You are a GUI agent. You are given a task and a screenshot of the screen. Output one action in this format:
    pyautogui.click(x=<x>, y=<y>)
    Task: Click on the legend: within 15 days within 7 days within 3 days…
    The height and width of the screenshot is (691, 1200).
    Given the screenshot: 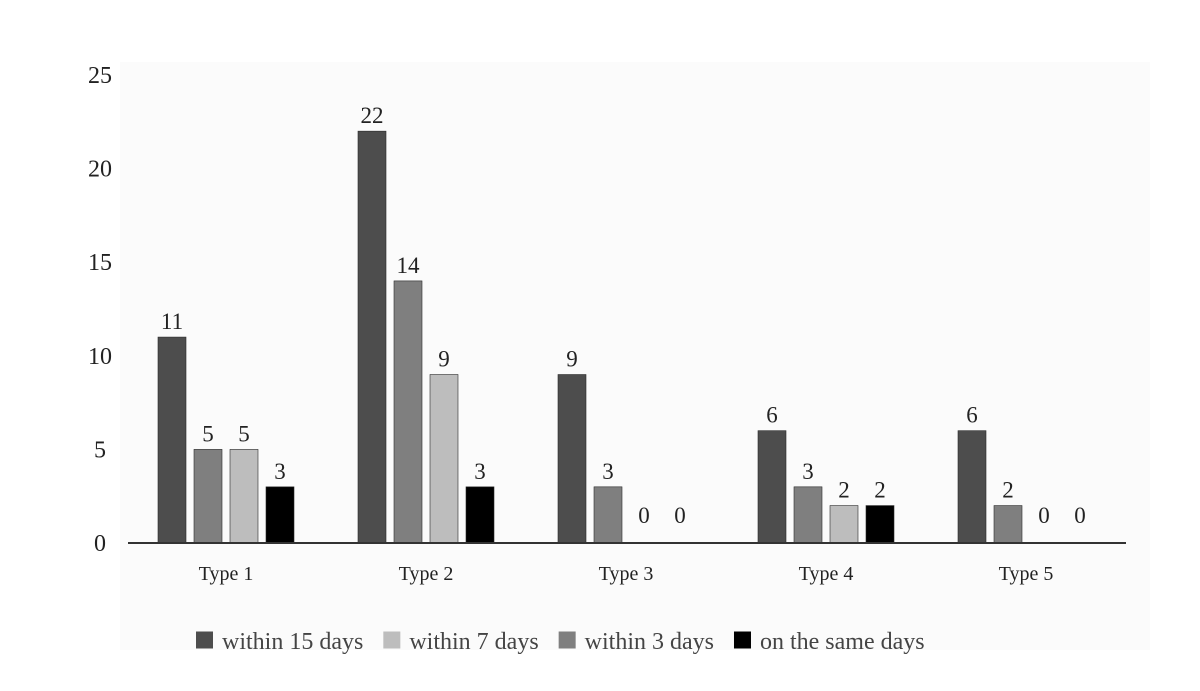 What is the action you would take?
    pyautogui.click(x=560, y=642)
    